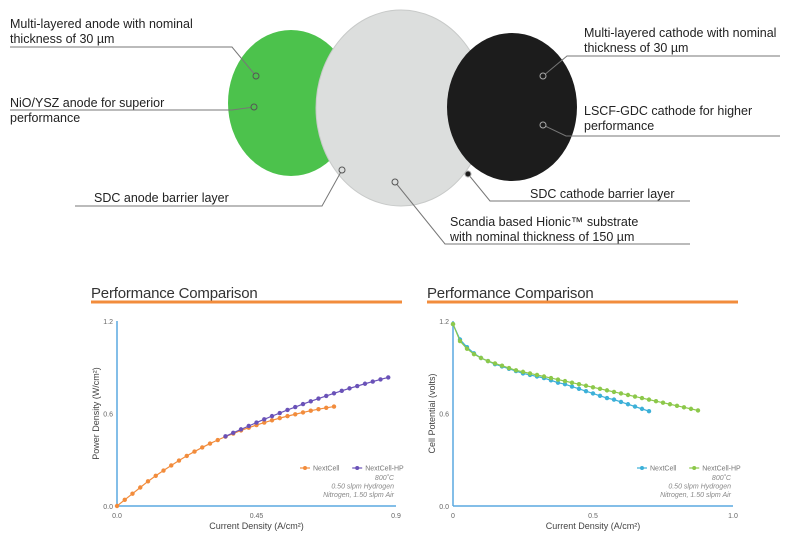  What do you see at coordinates (396, 516) in the screenshot?
I see `x-tick-label: 0.9` at bounding box center [396, 516].